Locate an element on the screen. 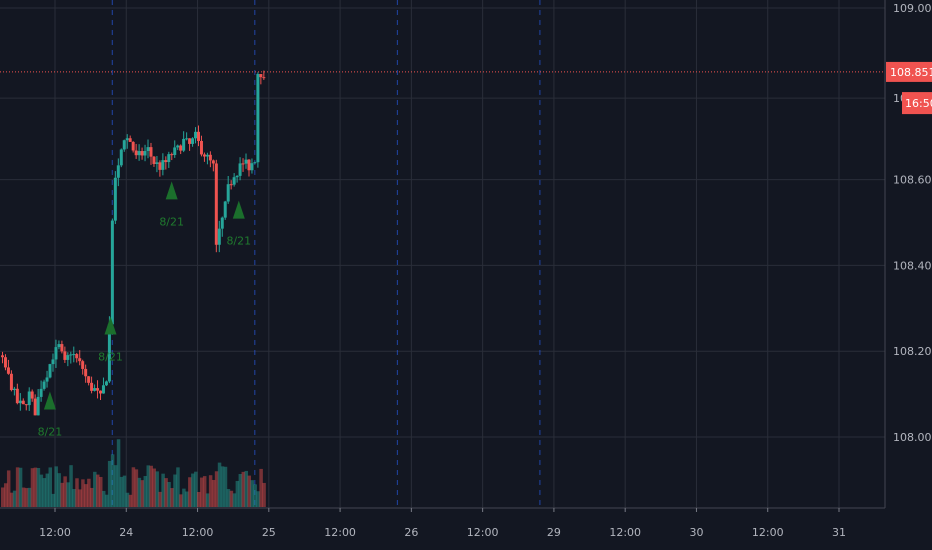 The width and height of the screenshot is (932, 550). y-tick-label: 109.000 is located at coordinates (912, 8).